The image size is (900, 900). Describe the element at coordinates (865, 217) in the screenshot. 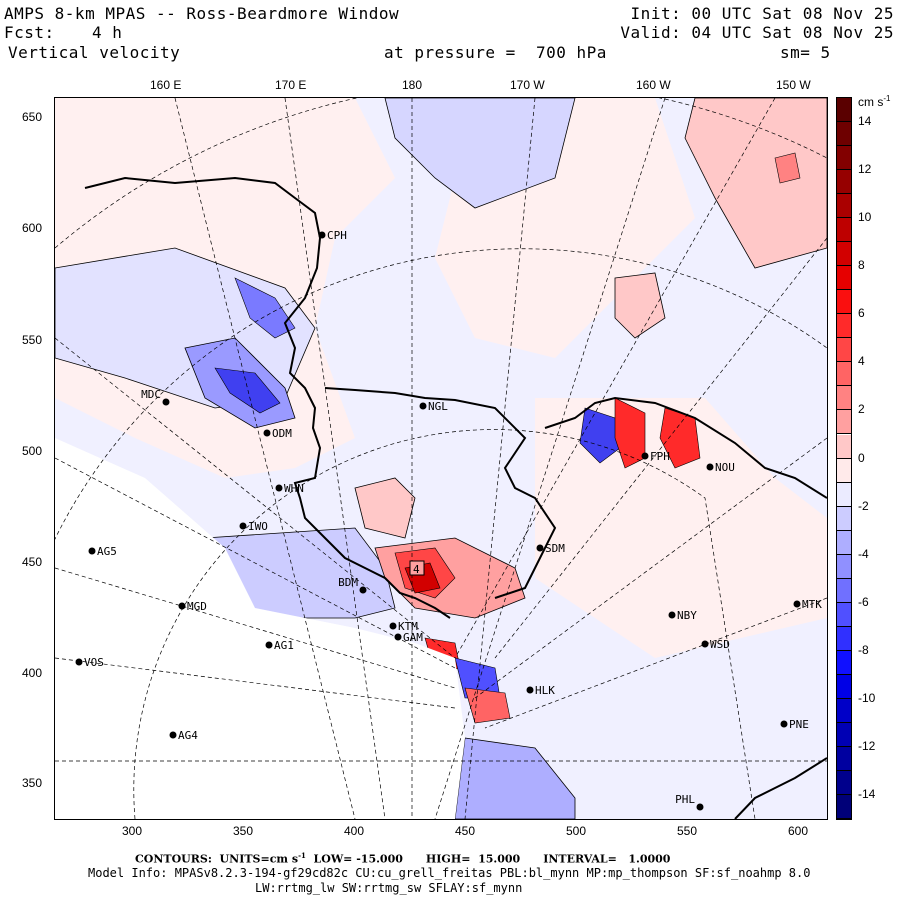

I see `colorbar-tick-label: 10` at that location.